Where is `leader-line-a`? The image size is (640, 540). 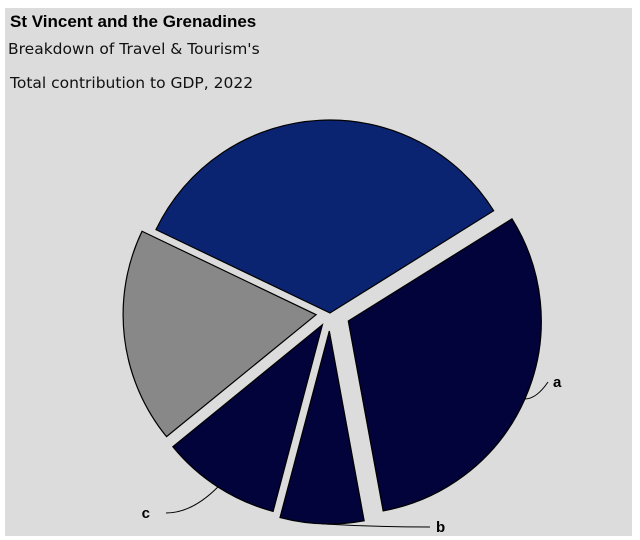 leader-line-a is located at coordinates (536, 390).